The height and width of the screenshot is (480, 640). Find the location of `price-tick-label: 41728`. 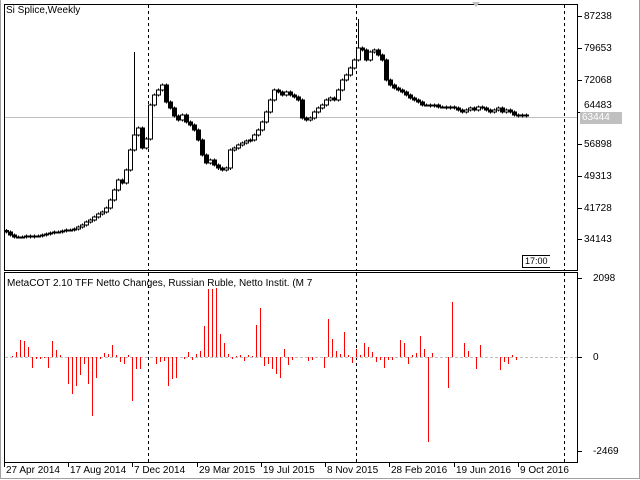

price-tick-label: 41728 is located at coordinates (598, 208).